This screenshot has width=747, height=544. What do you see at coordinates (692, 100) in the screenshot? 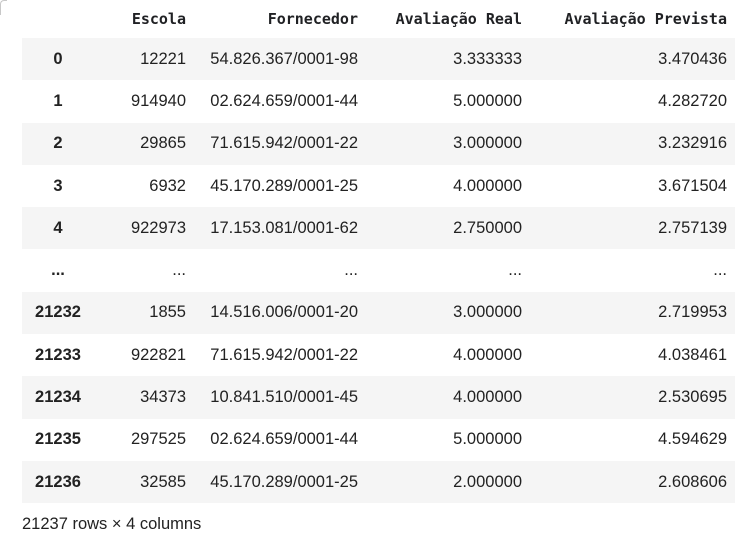
I see `cell-avaliacao-prevista: 4.282720` at bounding box center [692, 100].